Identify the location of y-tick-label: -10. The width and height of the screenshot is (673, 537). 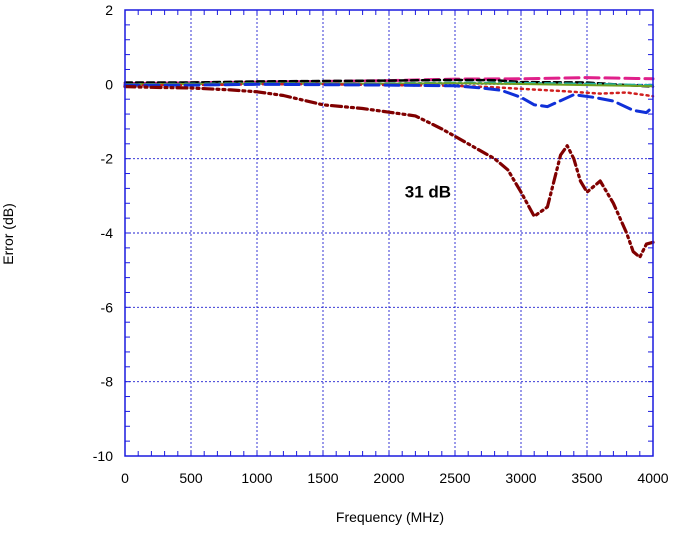
(103, 456).